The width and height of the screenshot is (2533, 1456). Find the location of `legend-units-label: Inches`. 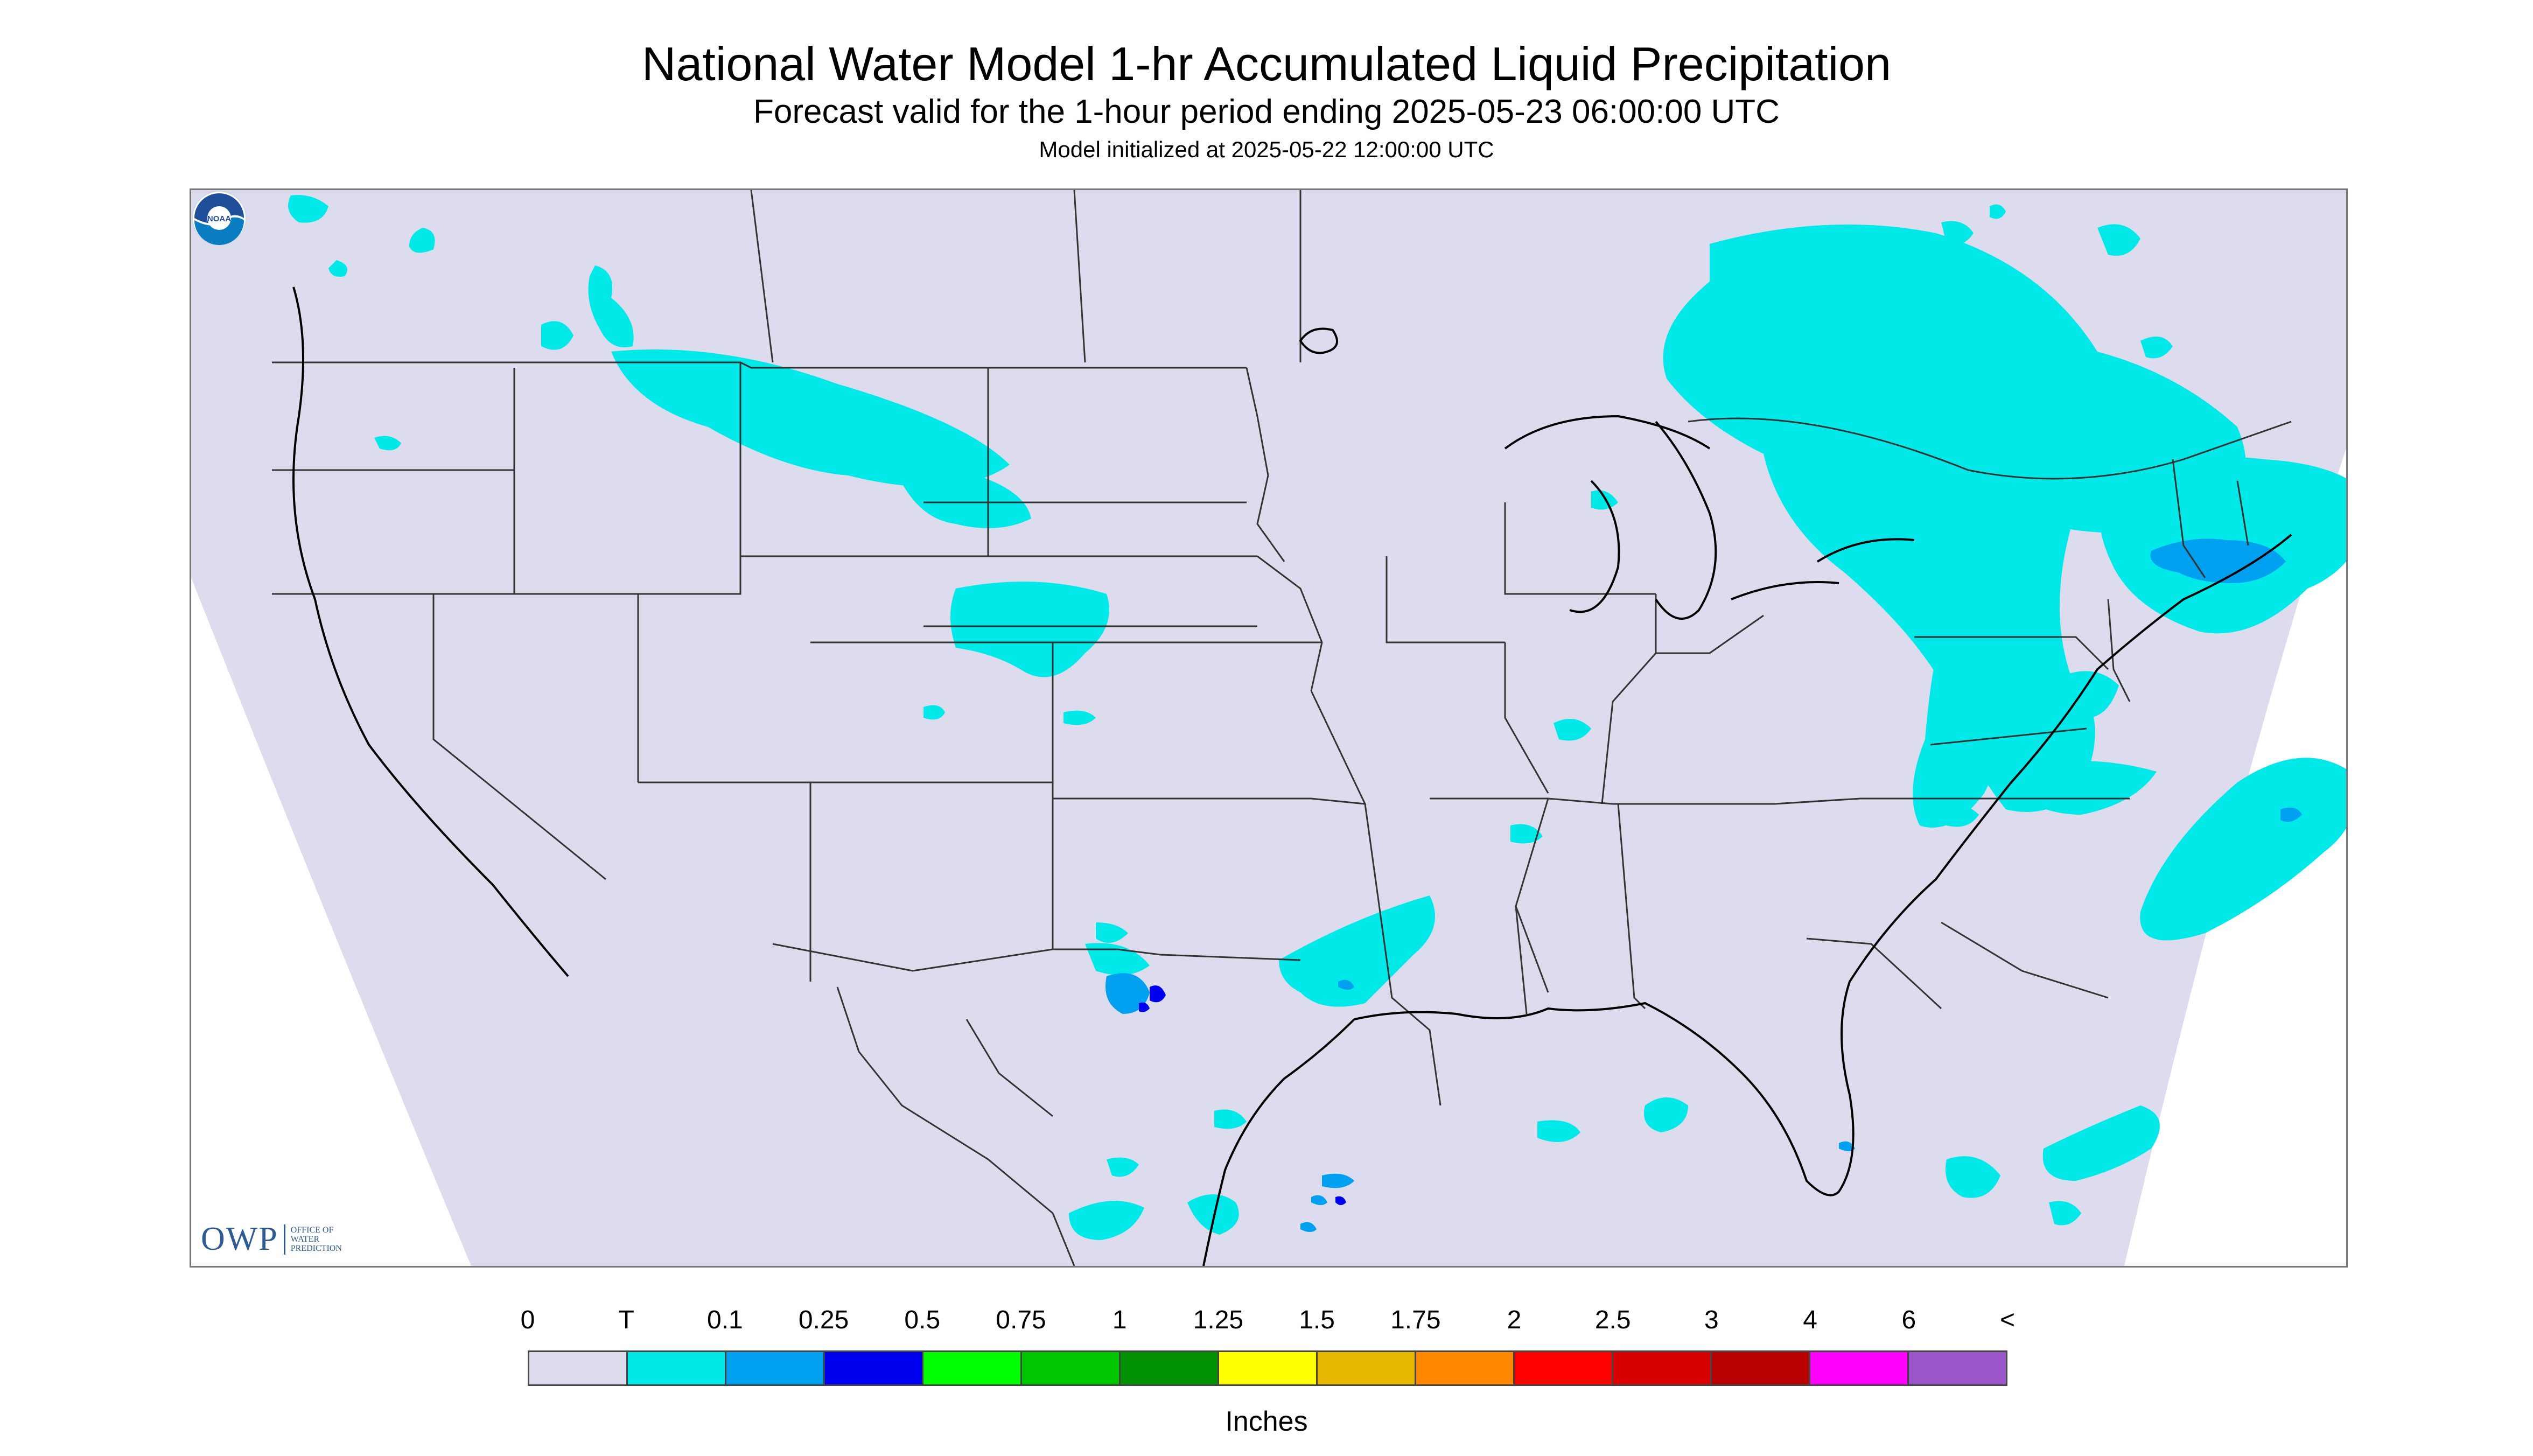

legend-units-label: Inches is located at coordinates (1266, 1421).